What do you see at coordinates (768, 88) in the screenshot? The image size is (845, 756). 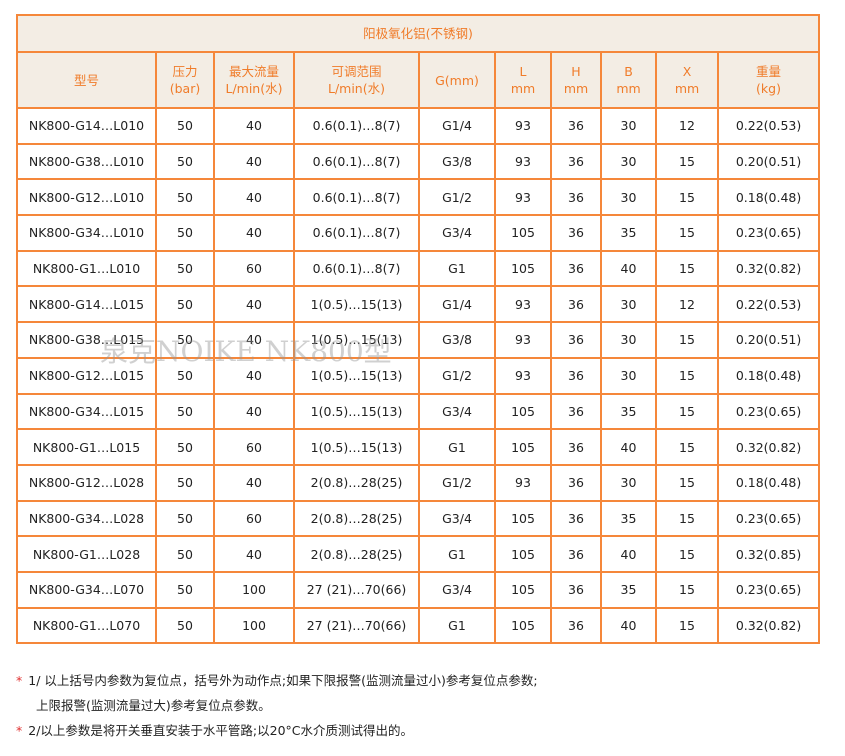 I see `column-header-line: (kg)` at bounding box center [768, 88].